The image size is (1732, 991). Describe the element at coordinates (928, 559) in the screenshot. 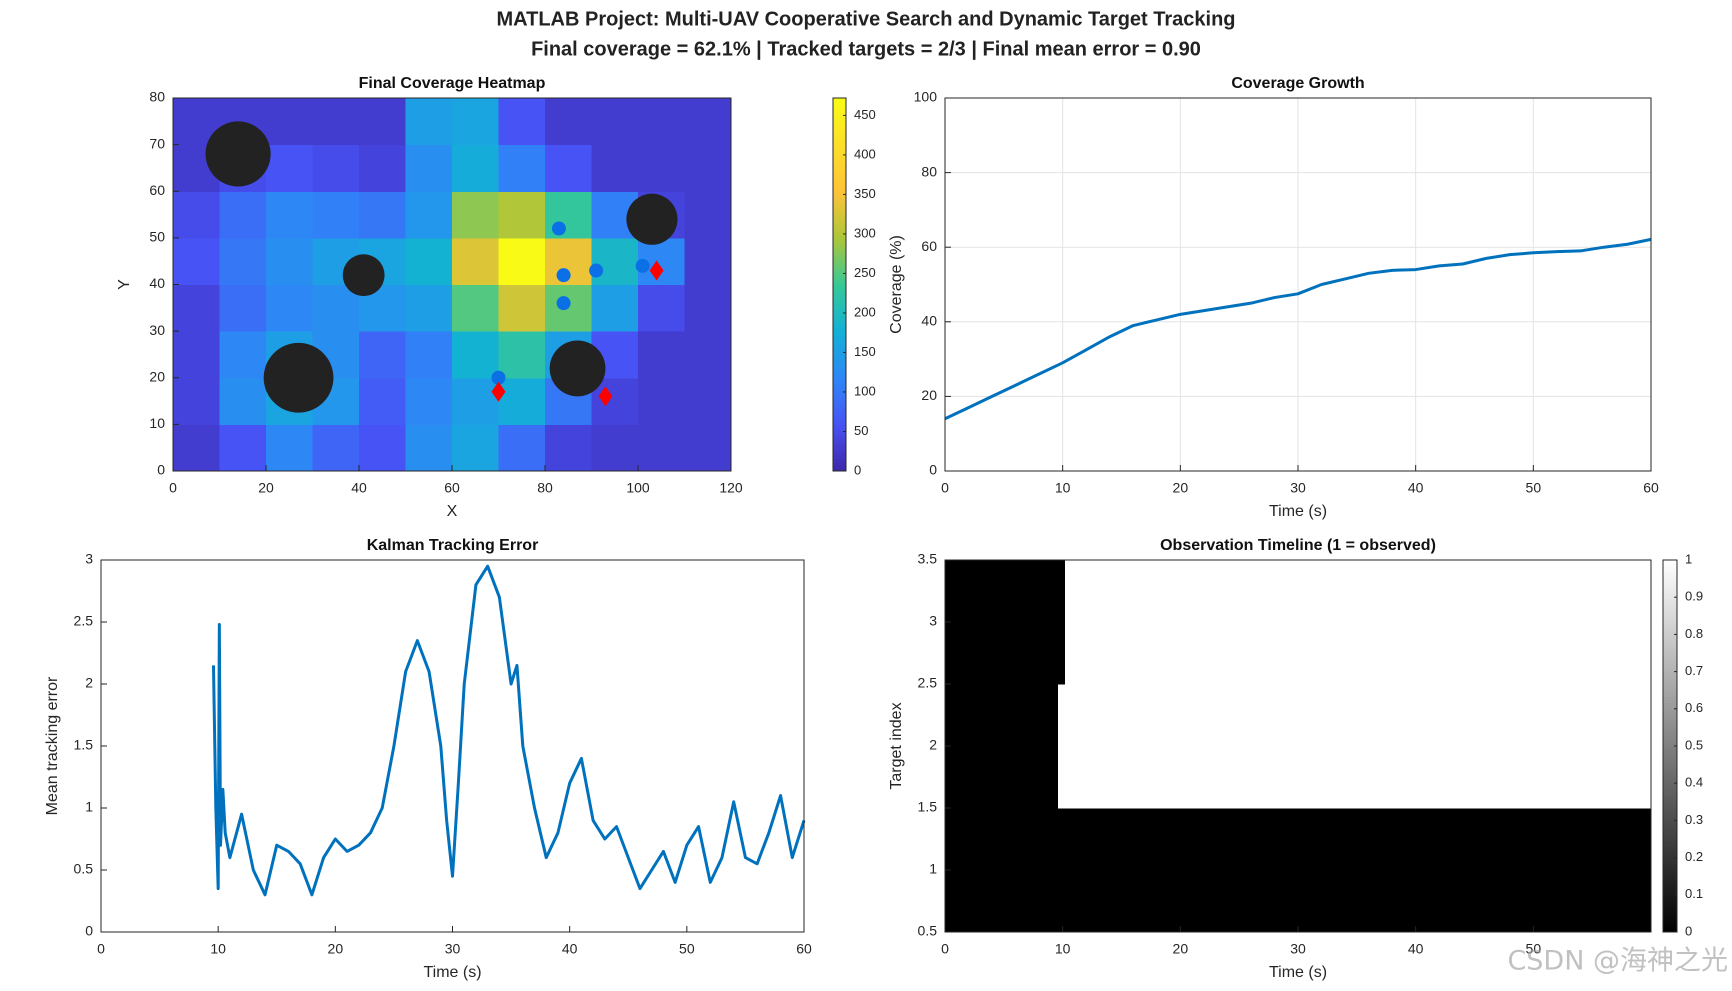

I see `y-tick-label: 3.5` at that location.